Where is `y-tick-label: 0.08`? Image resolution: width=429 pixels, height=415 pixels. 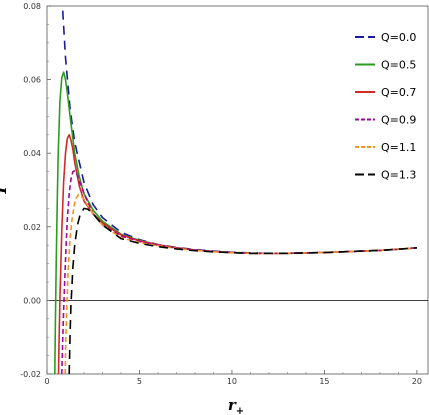
y-tick-label: 0.08 is located at coordinates (32, 6).